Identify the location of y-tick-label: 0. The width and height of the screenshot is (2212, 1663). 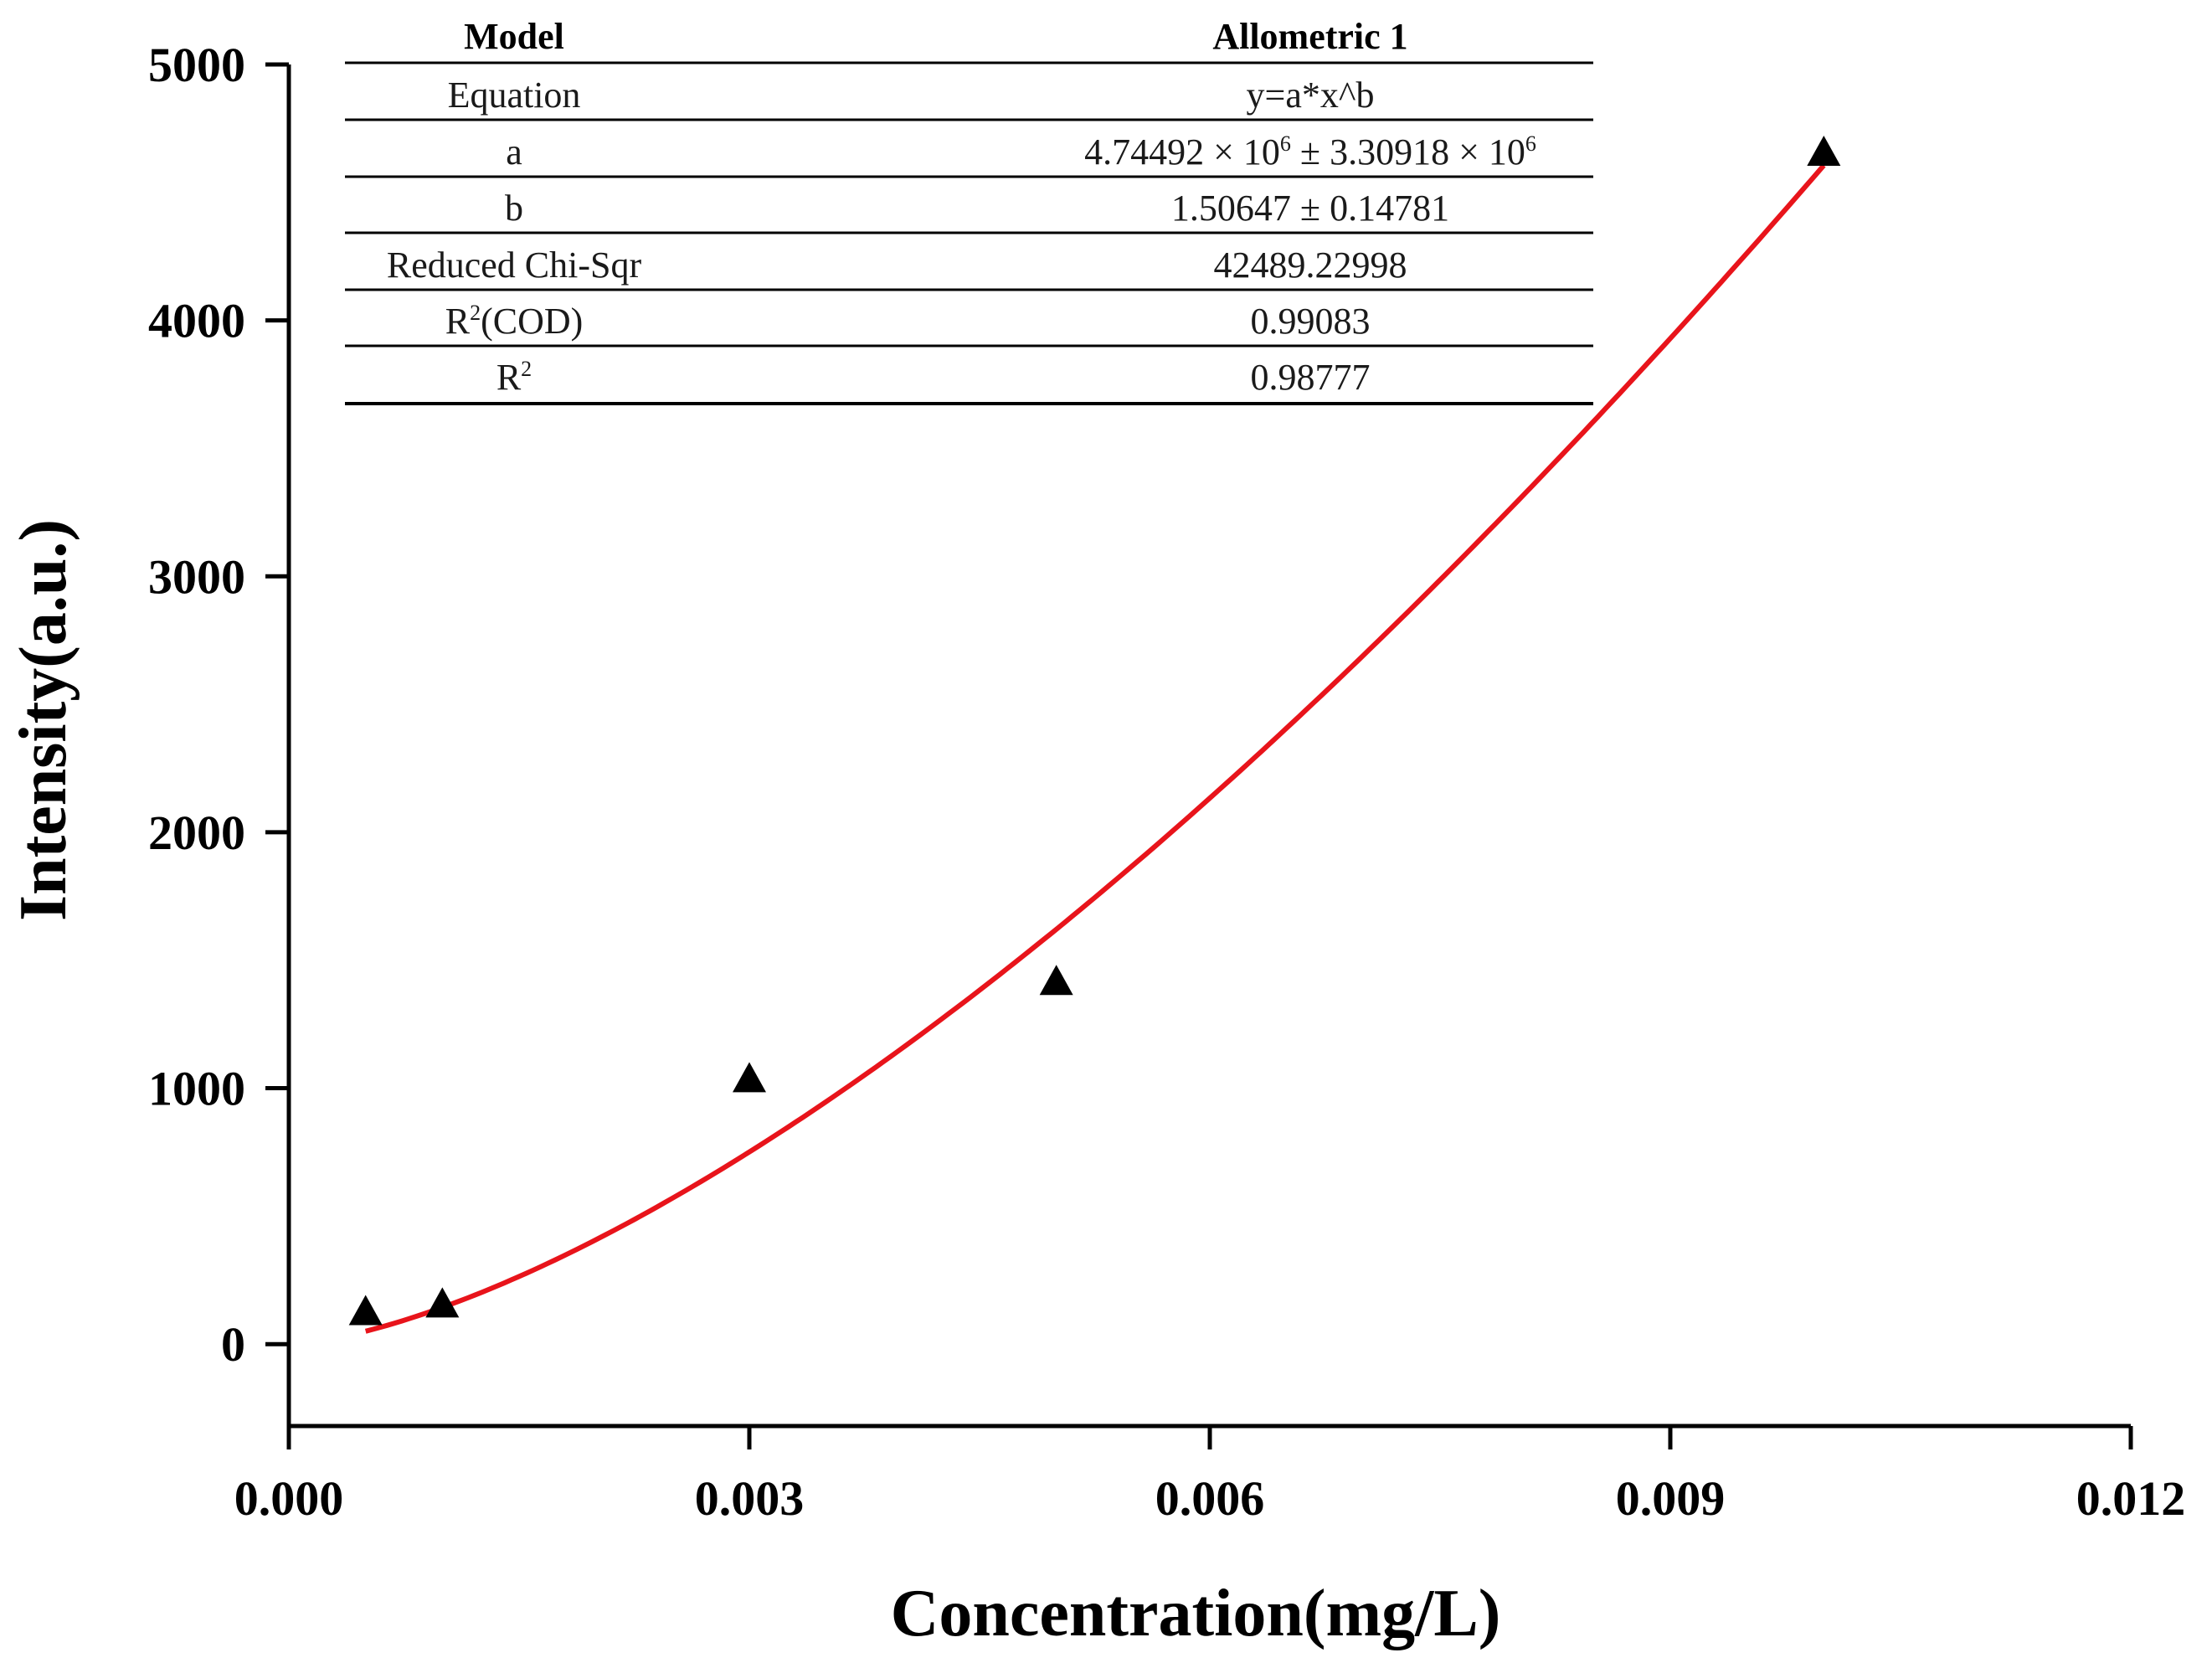
(233, 1344).